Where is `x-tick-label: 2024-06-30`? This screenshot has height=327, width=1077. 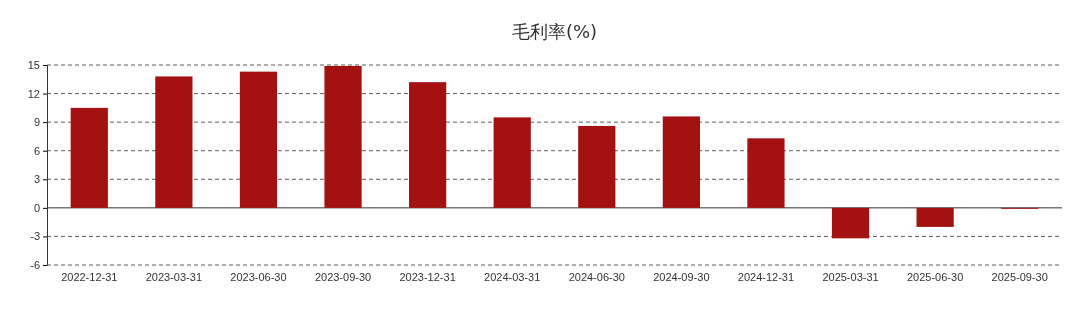
x-tick-label: 2024-06-30 is located at coordinates (596, 277).